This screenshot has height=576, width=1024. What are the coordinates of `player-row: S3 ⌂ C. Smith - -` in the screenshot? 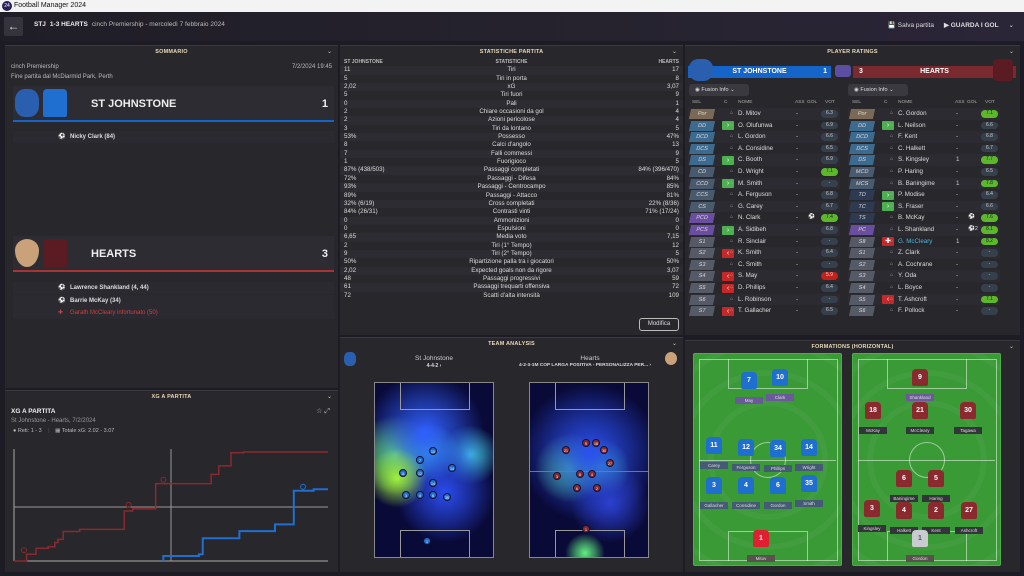 It's located at (764, 265).